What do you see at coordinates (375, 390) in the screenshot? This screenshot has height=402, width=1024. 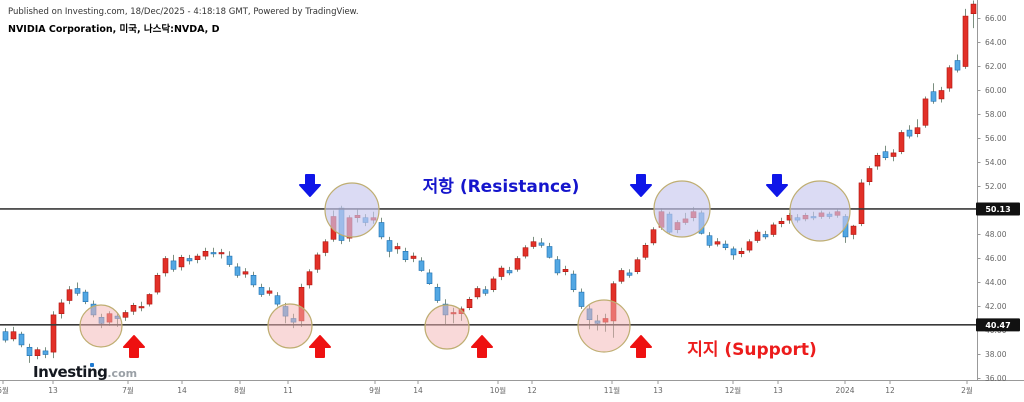 I see `time-tick-label: 9월` at bounding box center [375, 390].